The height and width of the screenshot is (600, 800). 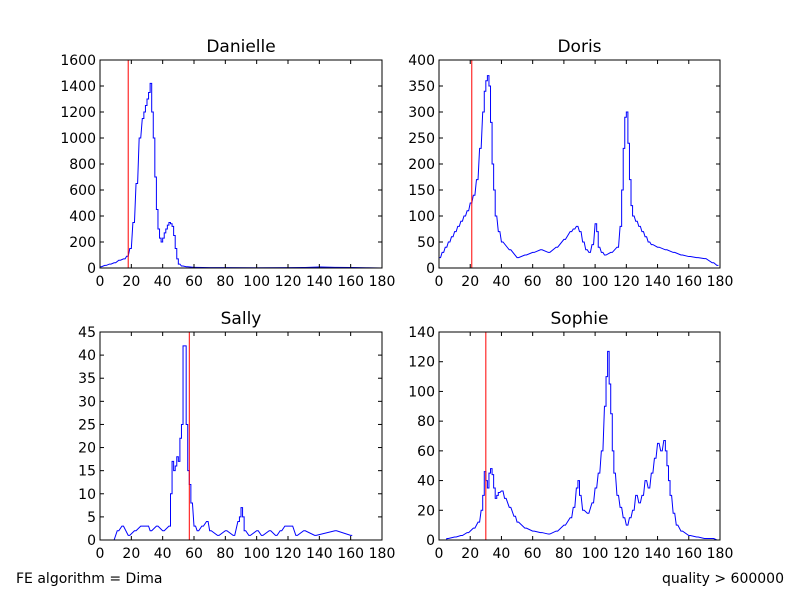 I want to click on y-tick-label: 1400, so click(x=78, y=87).